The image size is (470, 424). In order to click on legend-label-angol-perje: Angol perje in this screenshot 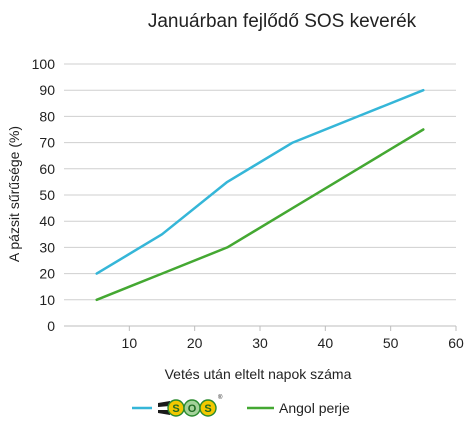, I will do `click(314, 408)`.